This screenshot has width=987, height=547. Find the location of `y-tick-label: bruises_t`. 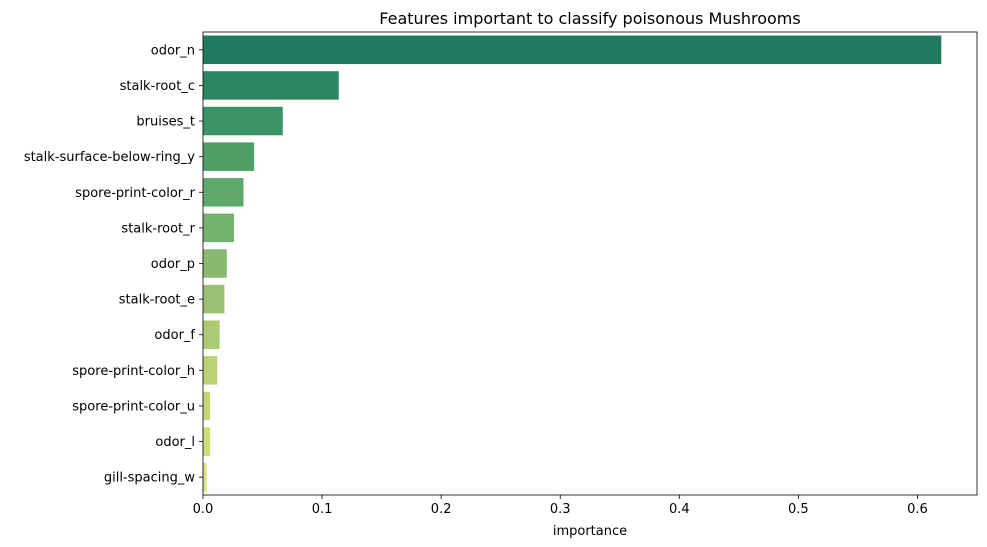

y-tick-label: bruises_t is located at coordinates (165, 122).